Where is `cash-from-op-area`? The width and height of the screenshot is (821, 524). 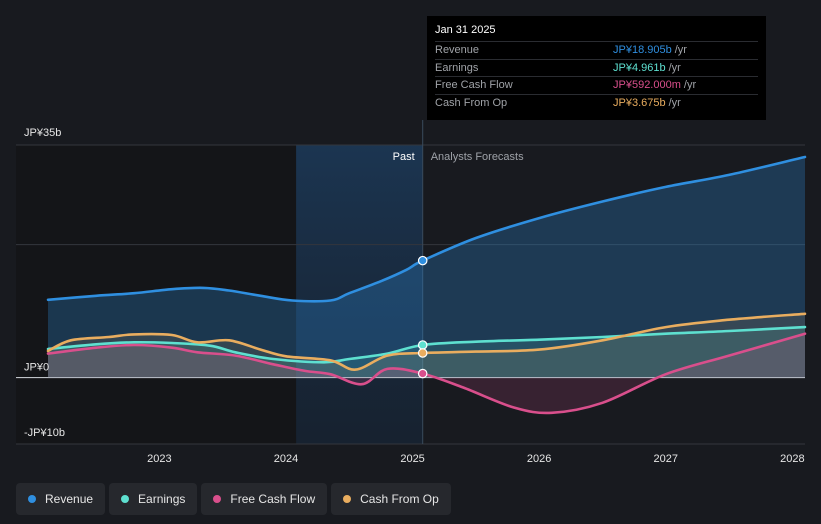
cash-from-op-area is located at coordinates (426, 345).